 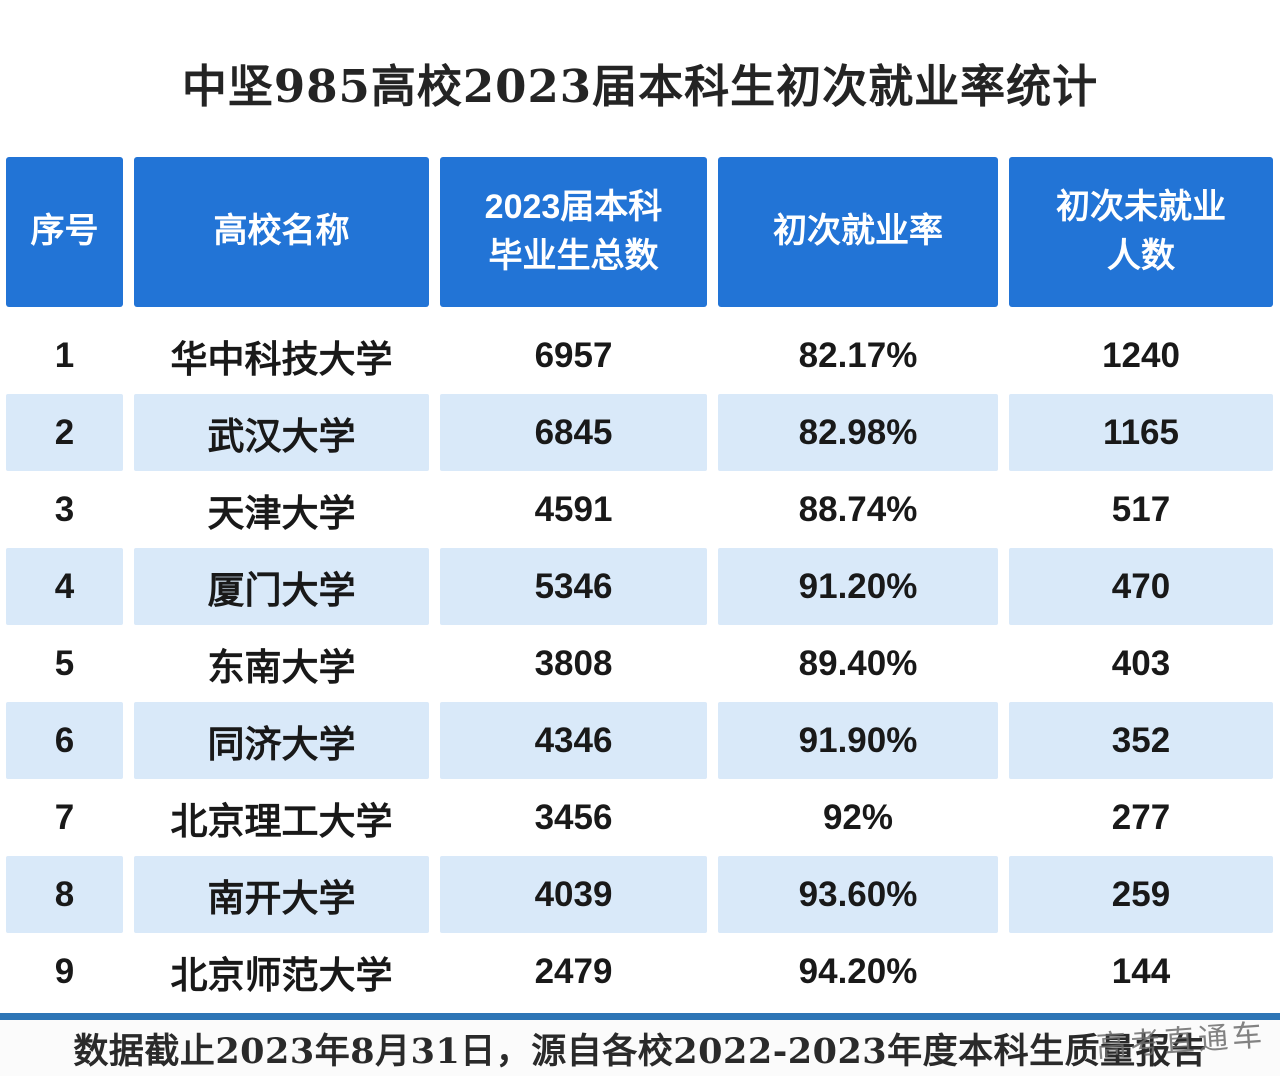 What do you see at coordinates (573, 432) in the screenshot?
I see `cell-total: 6845` at bounding box center [573, 432].